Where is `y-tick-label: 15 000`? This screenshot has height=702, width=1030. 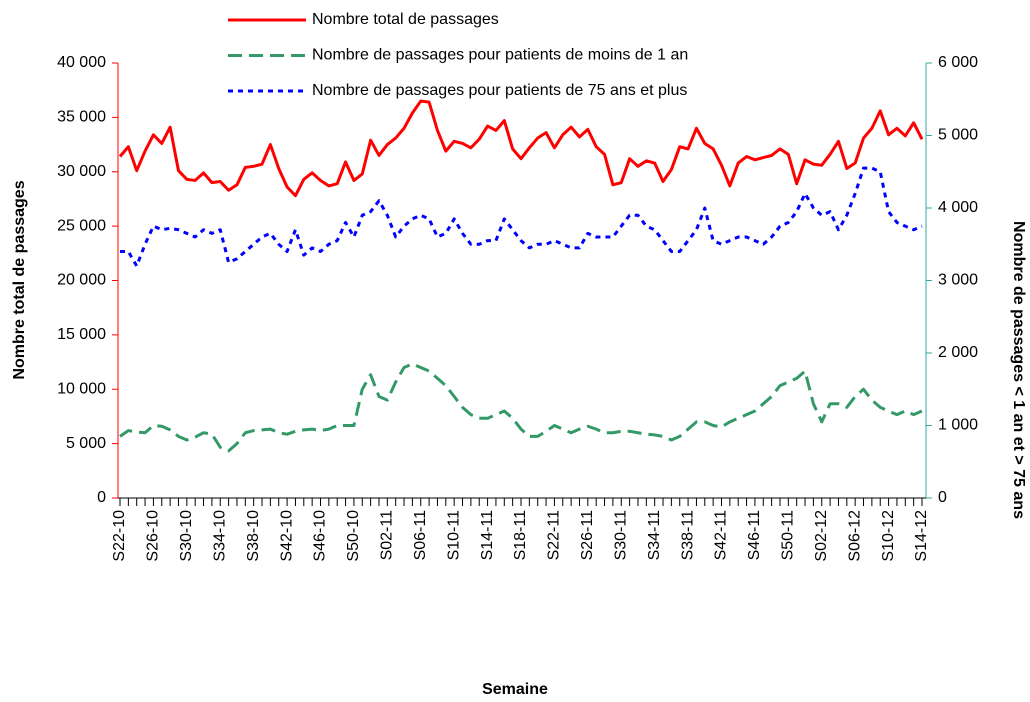 y-tick-label: 15 000 is located at coordinates (81, 334).